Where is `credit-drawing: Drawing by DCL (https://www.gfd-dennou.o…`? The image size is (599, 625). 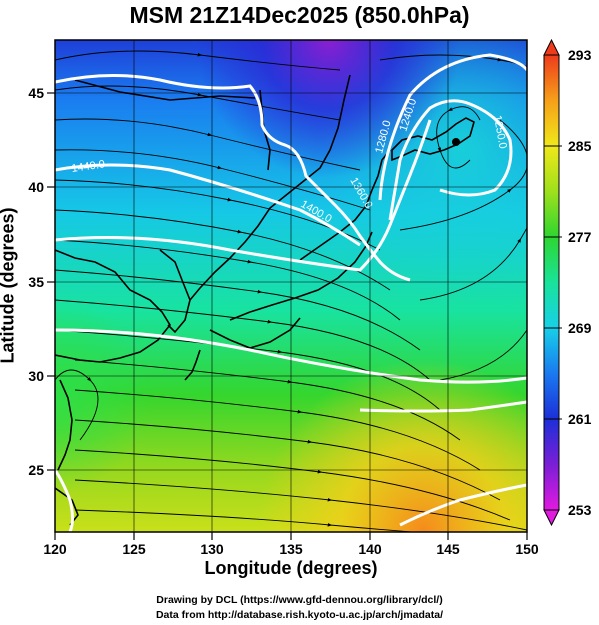
credit-drawing: Drawing by DCL (https://www.gfd-dennou.o… is located at coordinates (299, 600).